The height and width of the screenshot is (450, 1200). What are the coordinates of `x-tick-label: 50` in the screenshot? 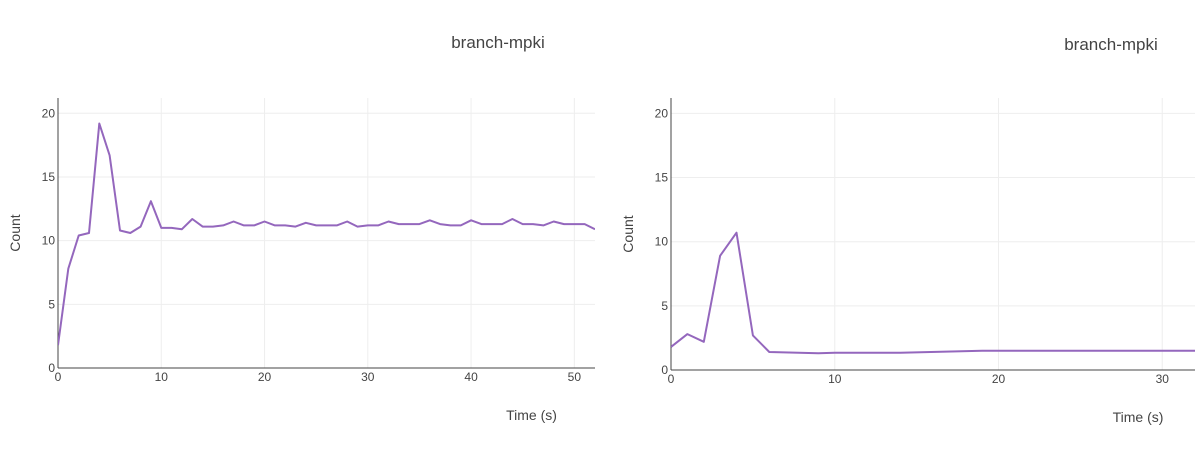 It's located at (575, 377).